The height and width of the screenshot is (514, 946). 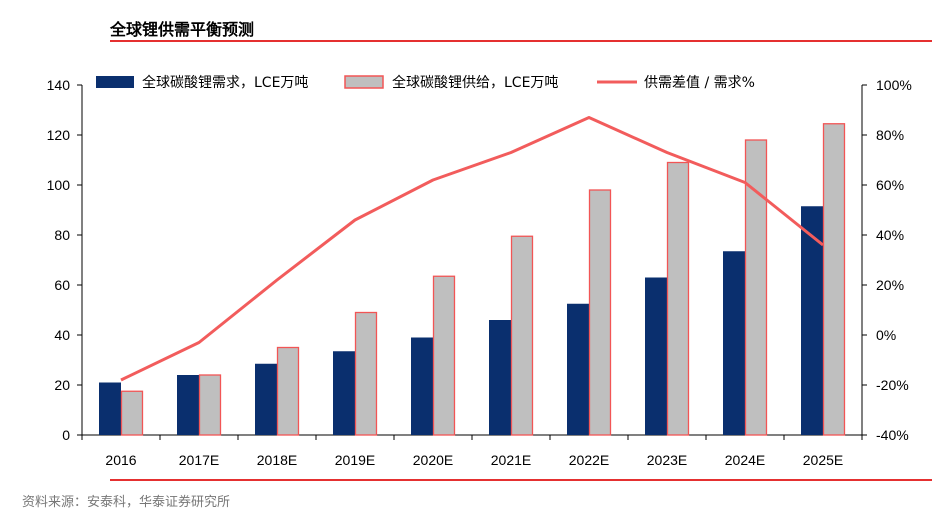 What do you see at coordinates (59, 85) in the screenshot?
I see `left-tick-label: 140` at bounding box center [59, 85].